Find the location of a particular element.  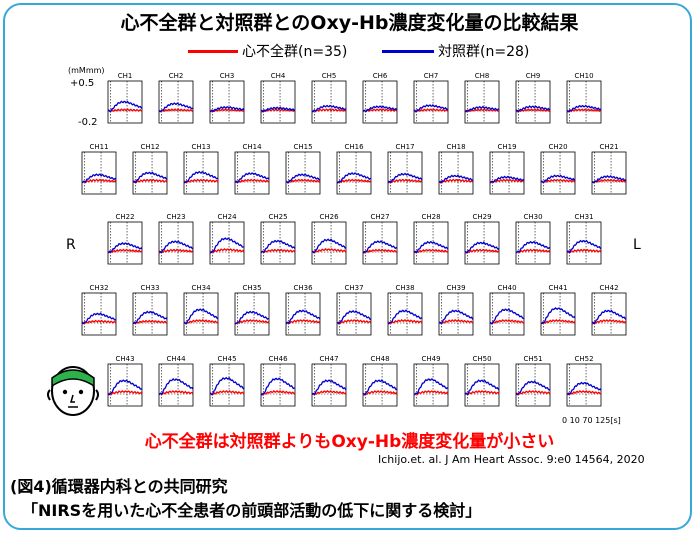

channel-plot-ch38: CH38 is located at coordinates (405, 310).